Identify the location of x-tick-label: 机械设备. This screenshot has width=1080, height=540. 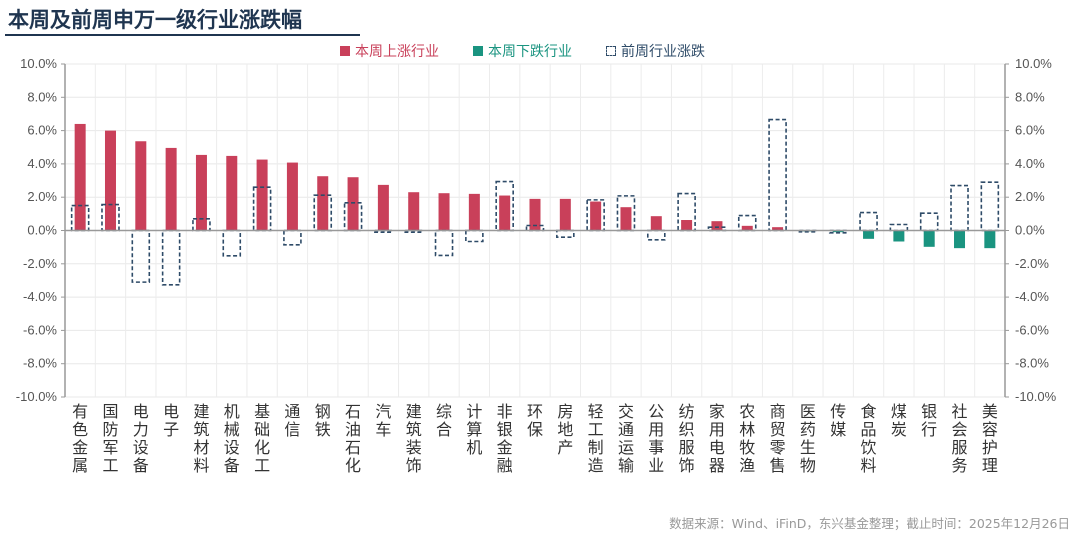
(232, 438).